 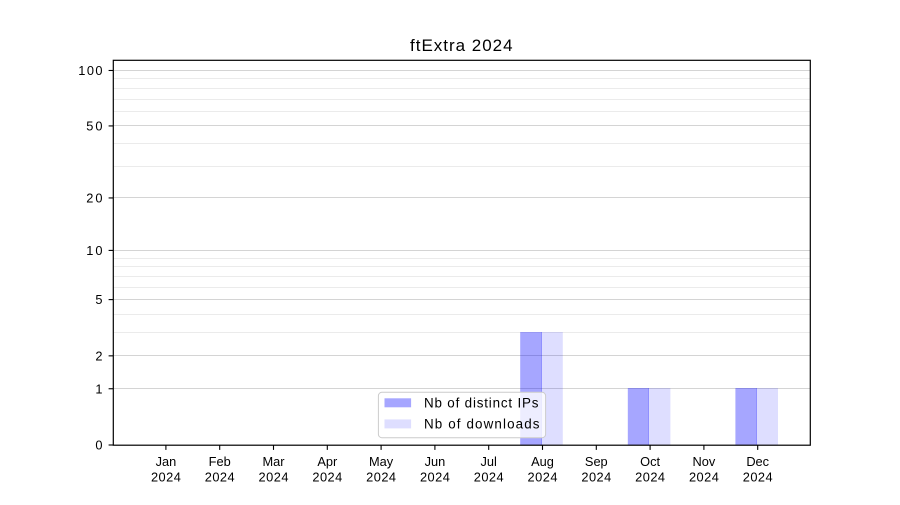 What do you see at coordinates (94, 250) in the screenshot?
I see `svg-text: 10` at bounding box center [94, 250].